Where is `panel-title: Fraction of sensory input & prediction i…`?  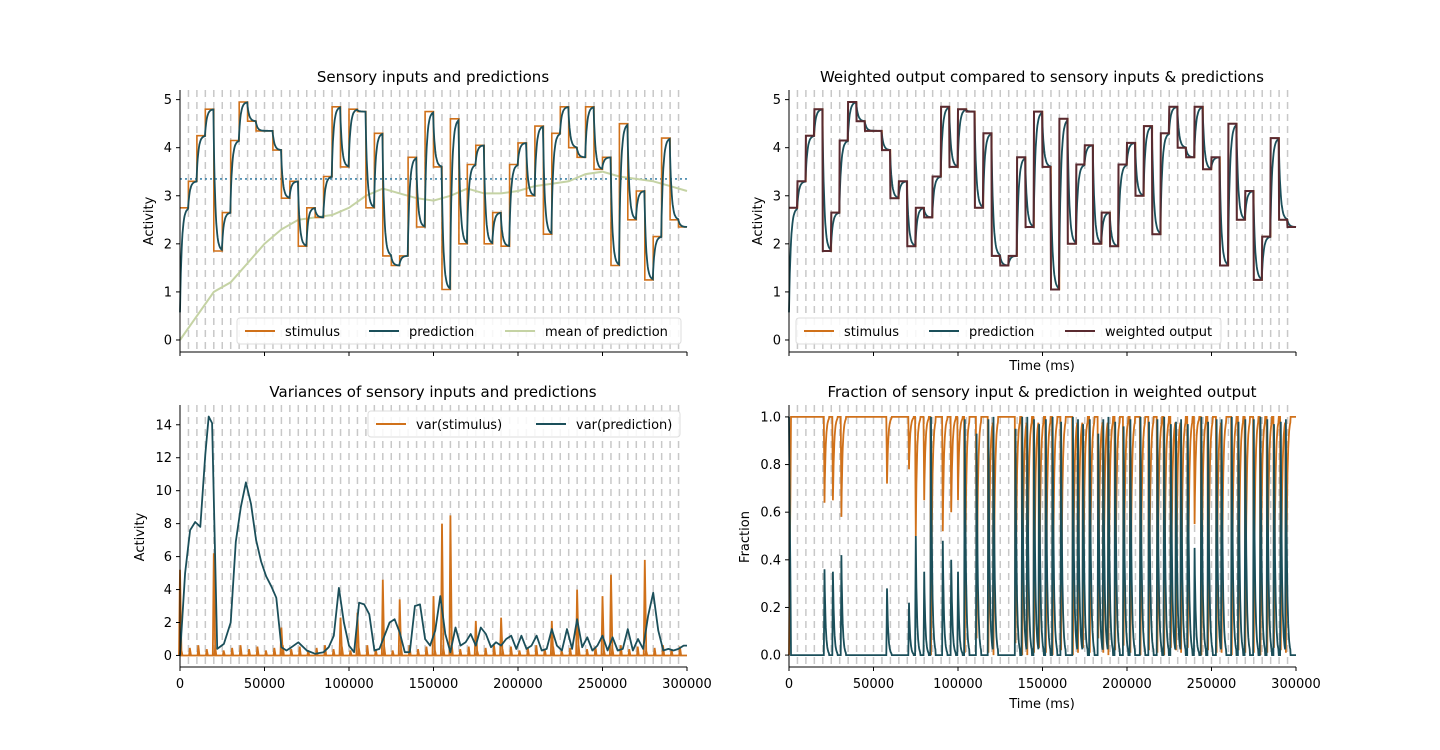 panel-title: Fraction of sensory input & prediction i… is located at coordinates (1041, 392).